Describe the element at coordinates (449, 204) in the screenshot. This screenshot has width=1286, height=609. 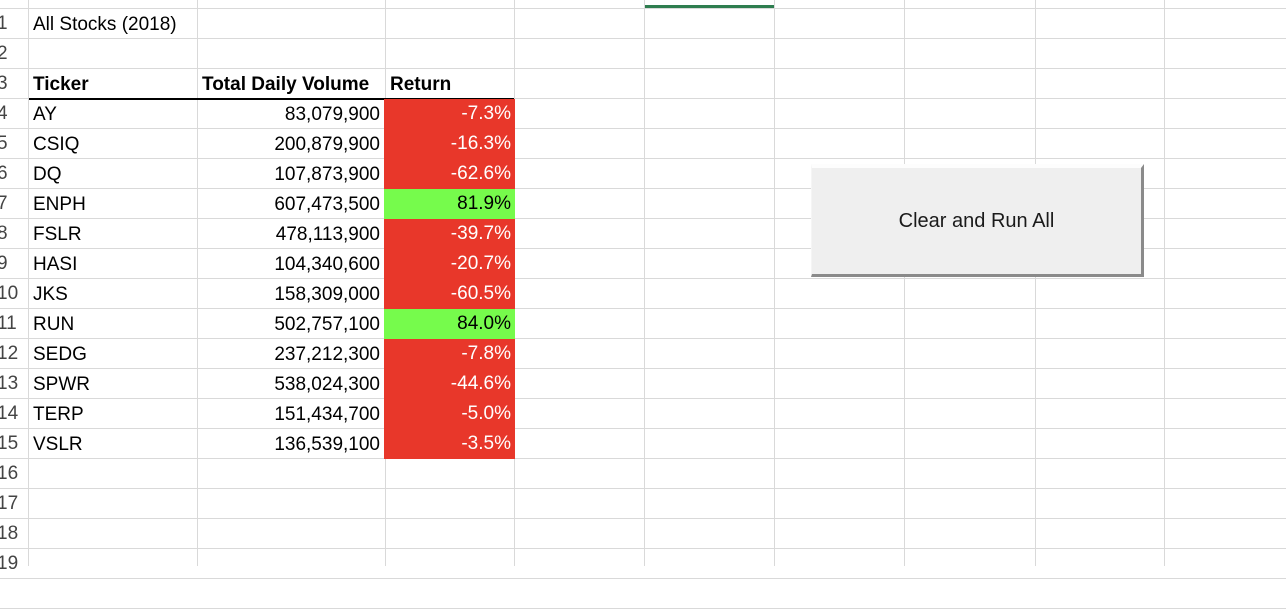
I see `return-cell: 81.9%` at that location.